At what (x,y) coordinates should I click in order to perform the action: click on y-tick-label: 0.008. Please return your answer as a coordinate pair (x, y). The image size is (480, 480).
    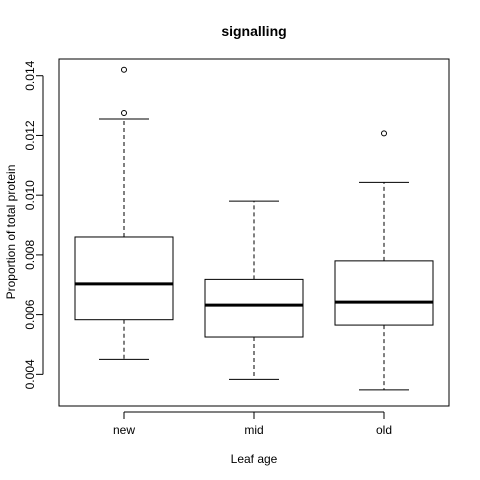
    Looking at the image, I should click on (30, 255).